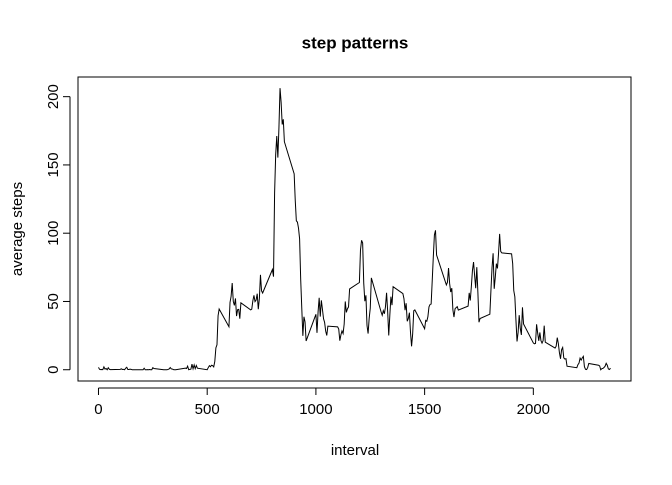  Describe the element at coordinates (315, 409) in the screenshot. I see `x-tick-label: 1000` at that location.